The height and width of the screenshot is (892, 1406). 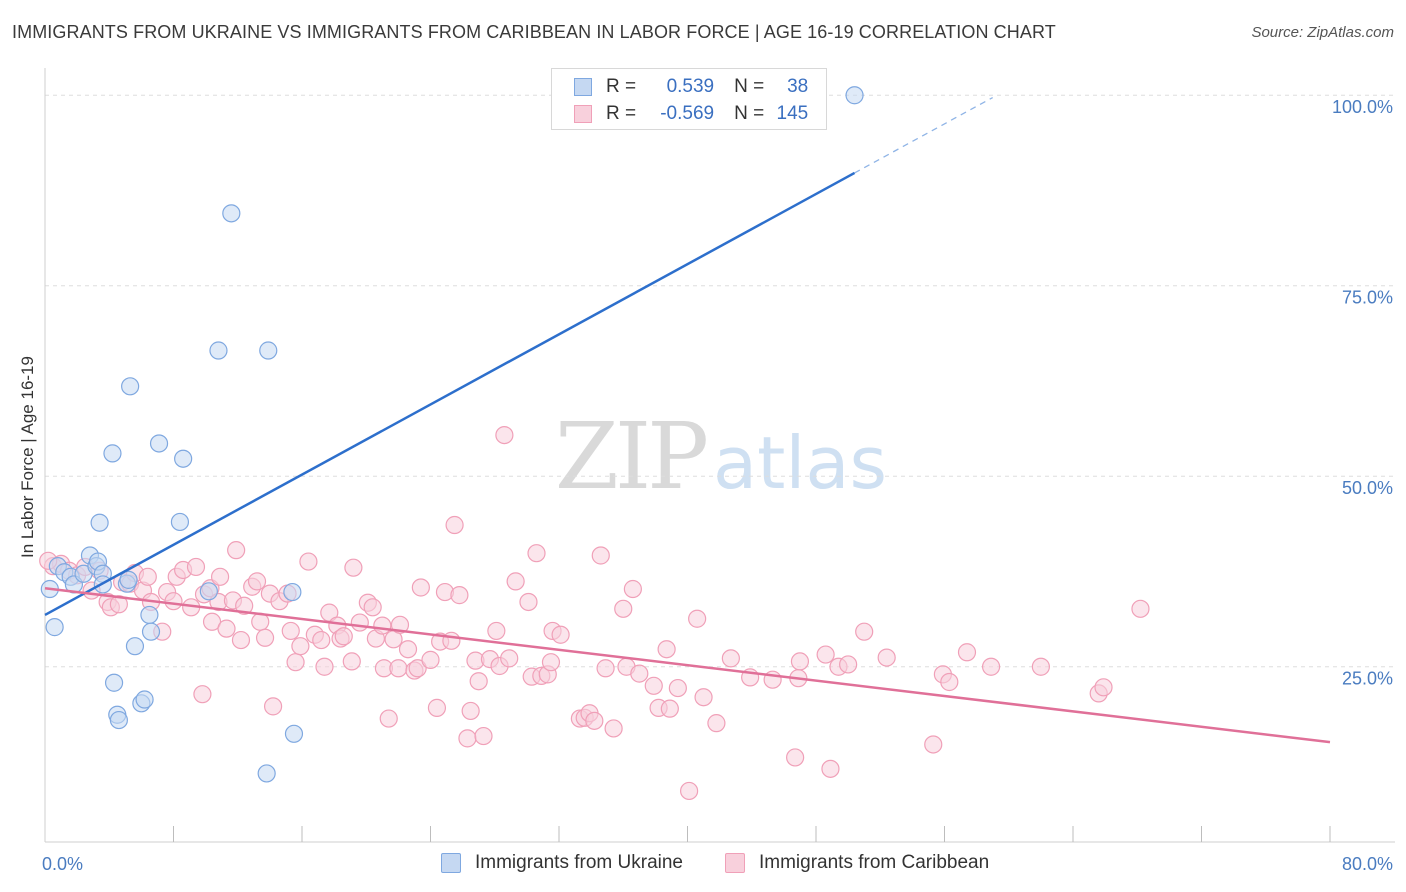 What do you see at coordinates (630, 456) in the screenshot?
I see `watermark-zip: ZIP` at bounding box center [630, 456].